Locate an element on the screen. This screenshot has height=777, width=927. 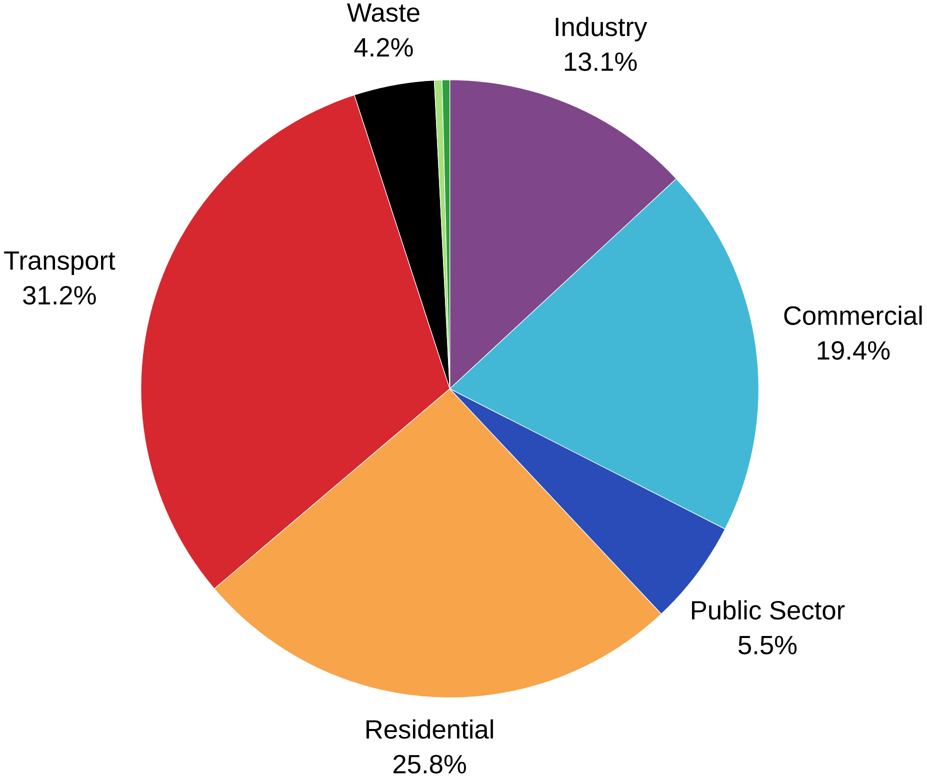
data-label: 31.2% is located at coordinates (59, 295).